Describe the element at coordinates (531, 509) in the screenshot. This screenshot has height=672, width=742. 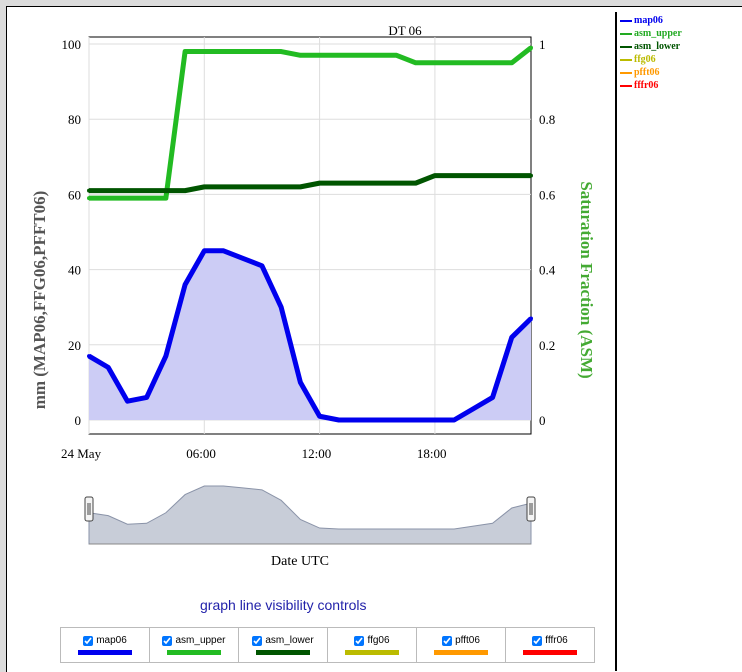
I see `navigator-right-handle` at that location.